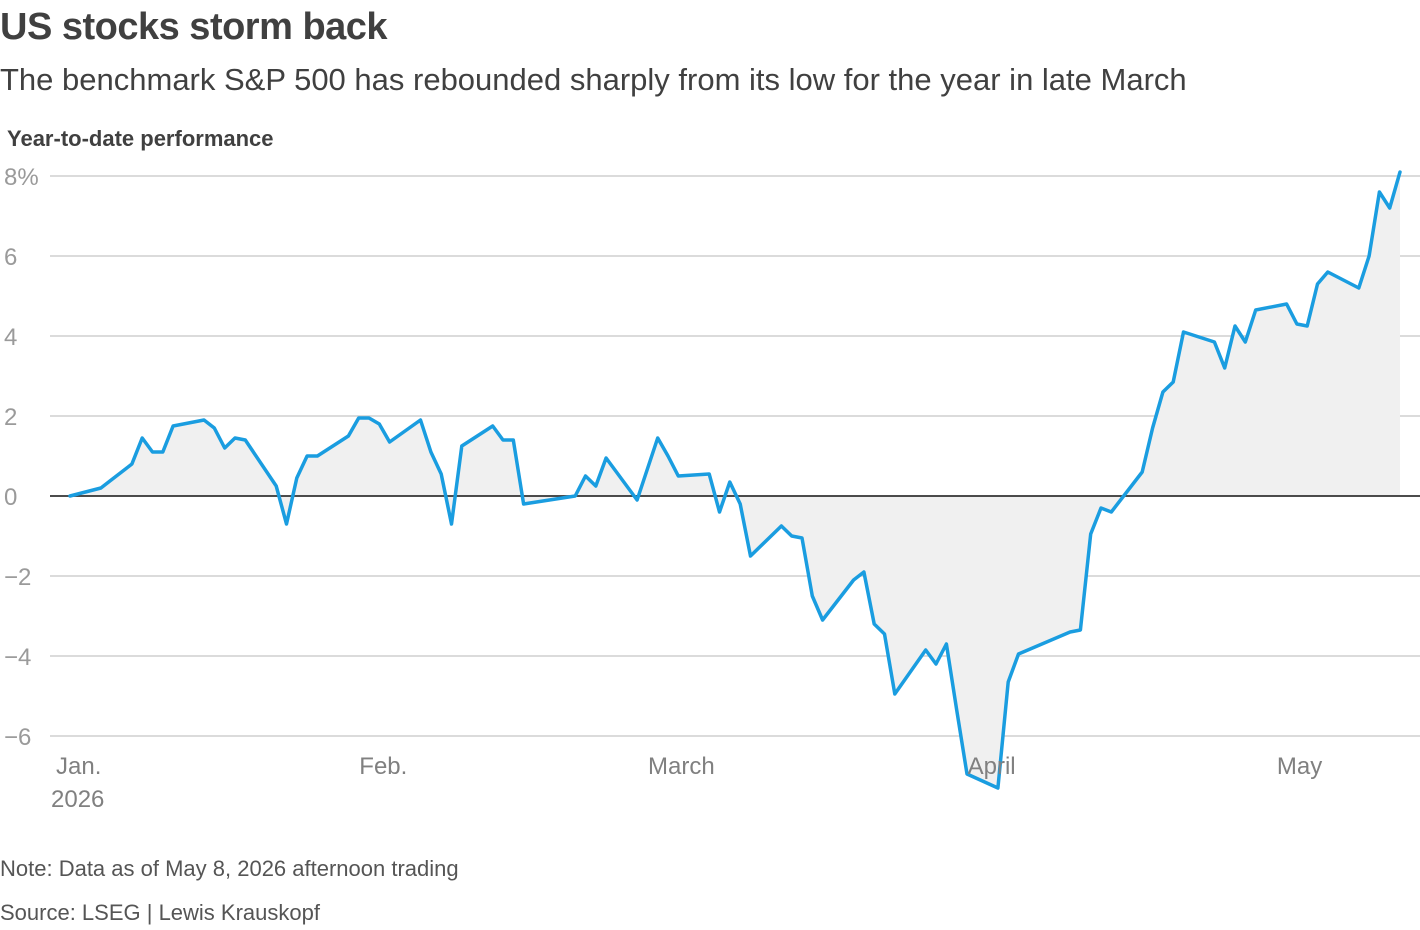  Describe the element at coordinates (10, 337) in the screenshot. I see `y-tick-label: 4` at that location.